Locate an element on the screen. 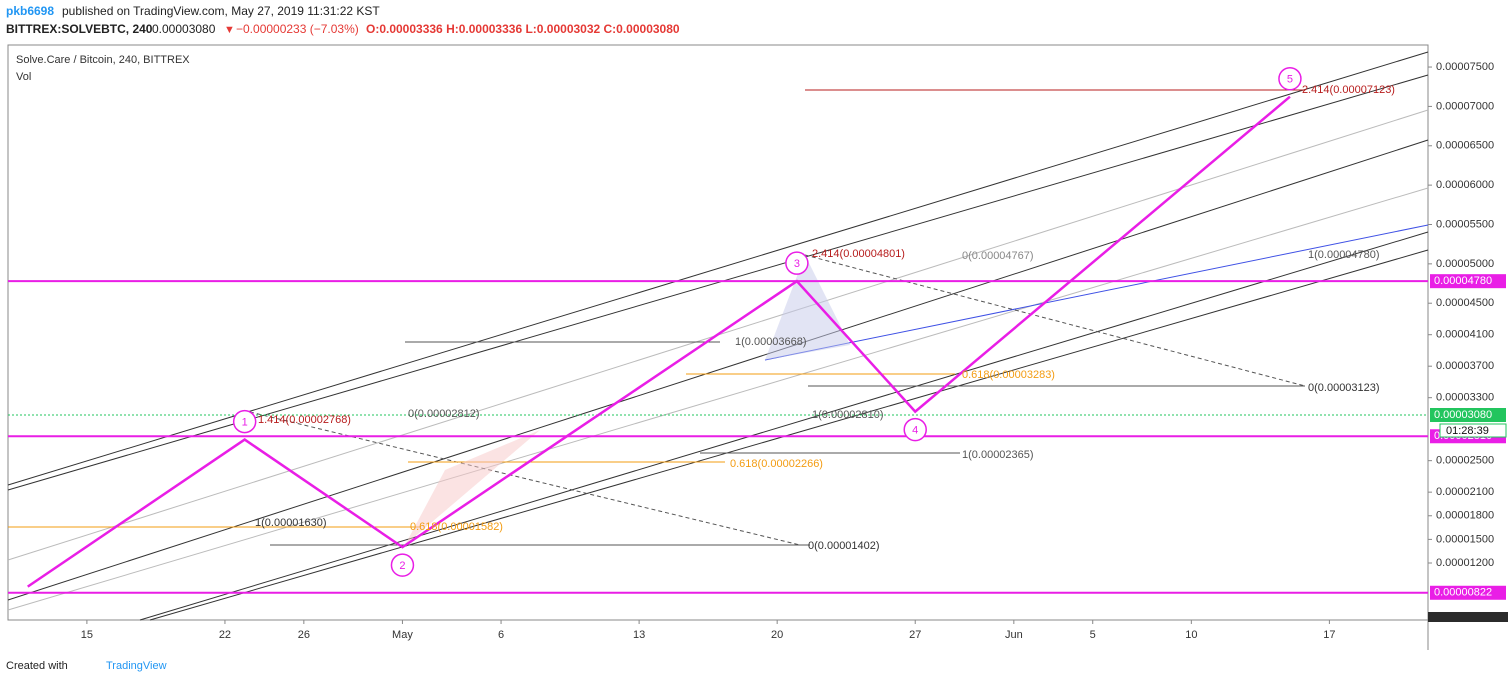  x-tick-label: 17 is located at coordinates (1329, 635).